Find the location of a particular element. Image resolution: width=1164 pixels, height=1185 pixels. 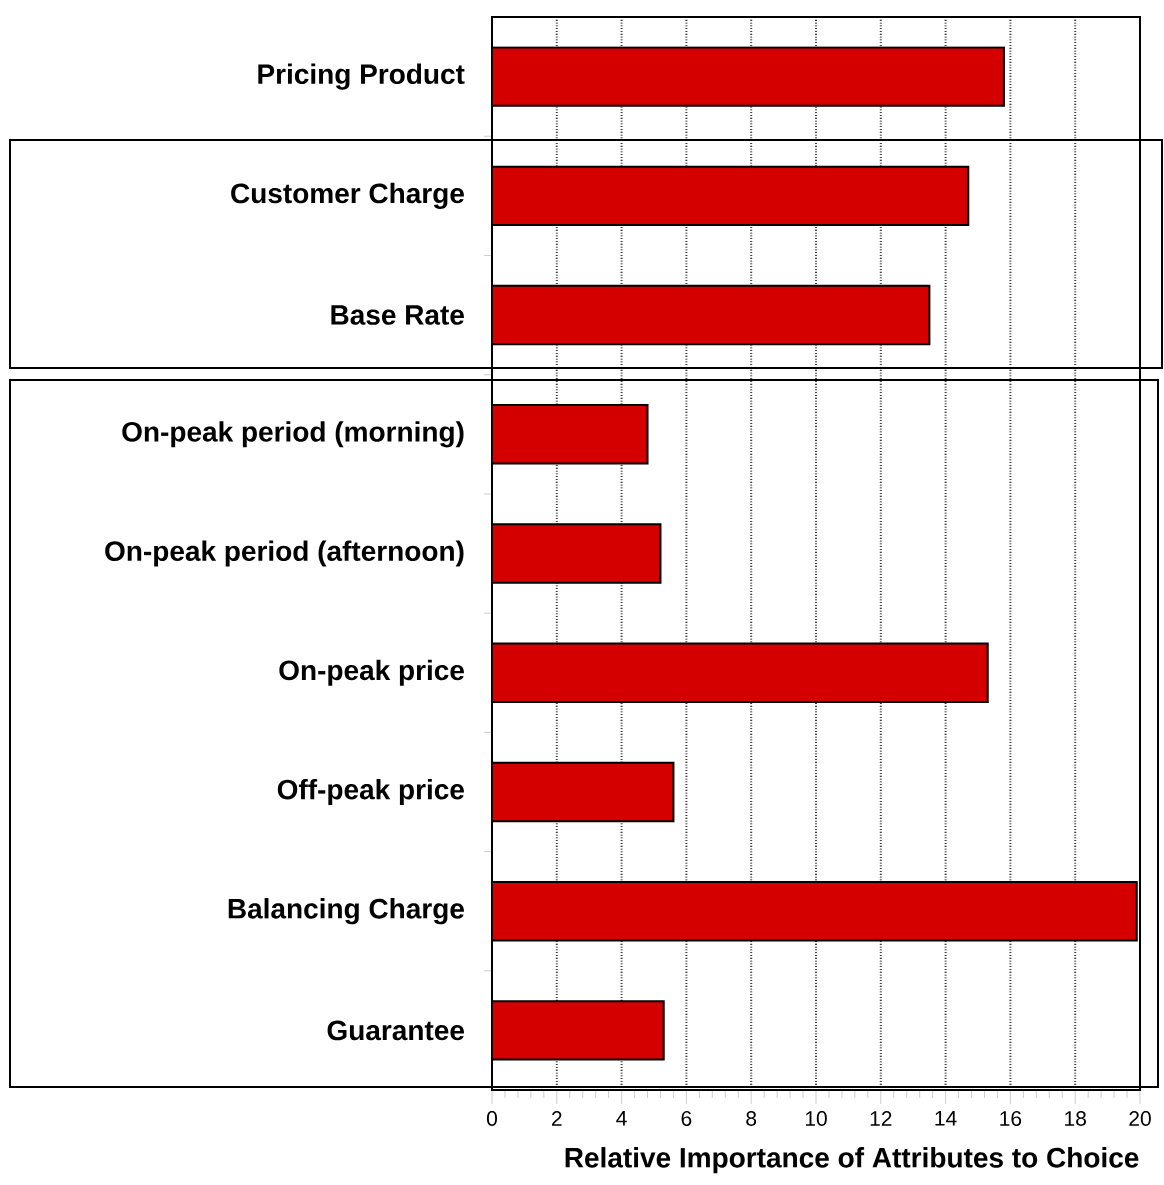

x-tick-label: 8 is located at coordinates (751, 1118).